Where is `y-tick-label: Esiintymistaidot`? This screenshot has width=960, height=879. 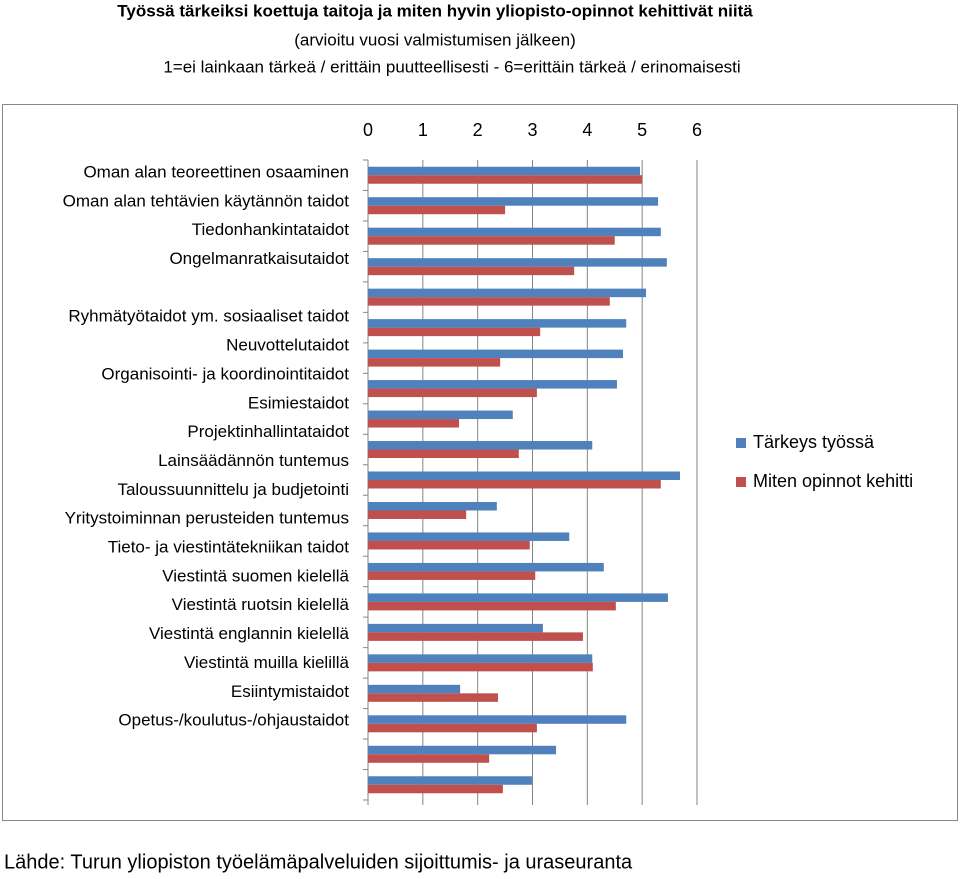
y-tick-label: Esiintymistaidot is located at coordinates (290, 691).